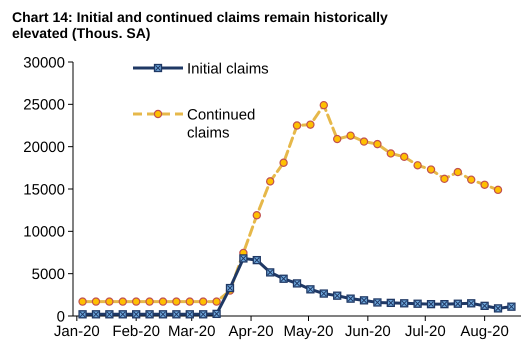 The height and width of the screenshot is (344, 527). What do you see at coordinates (367, 331) in the screenshot?
I see `x-tick-label: Jun-20` at bounding box center [367, 331].